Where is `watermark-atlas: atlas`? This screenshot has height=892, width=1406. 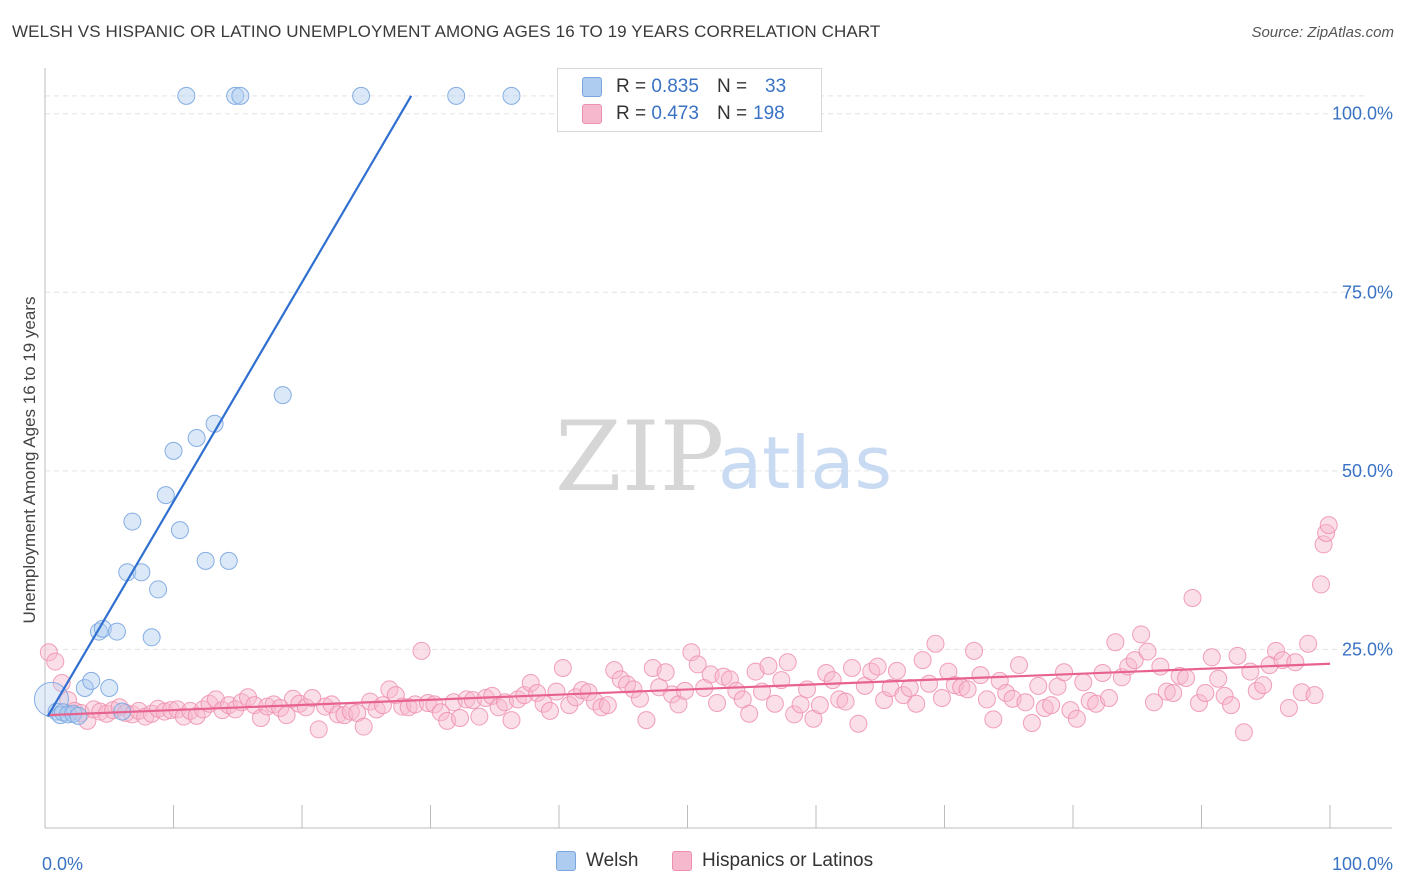 watermark-atlas: atlas is located at coordinates (805, 463).